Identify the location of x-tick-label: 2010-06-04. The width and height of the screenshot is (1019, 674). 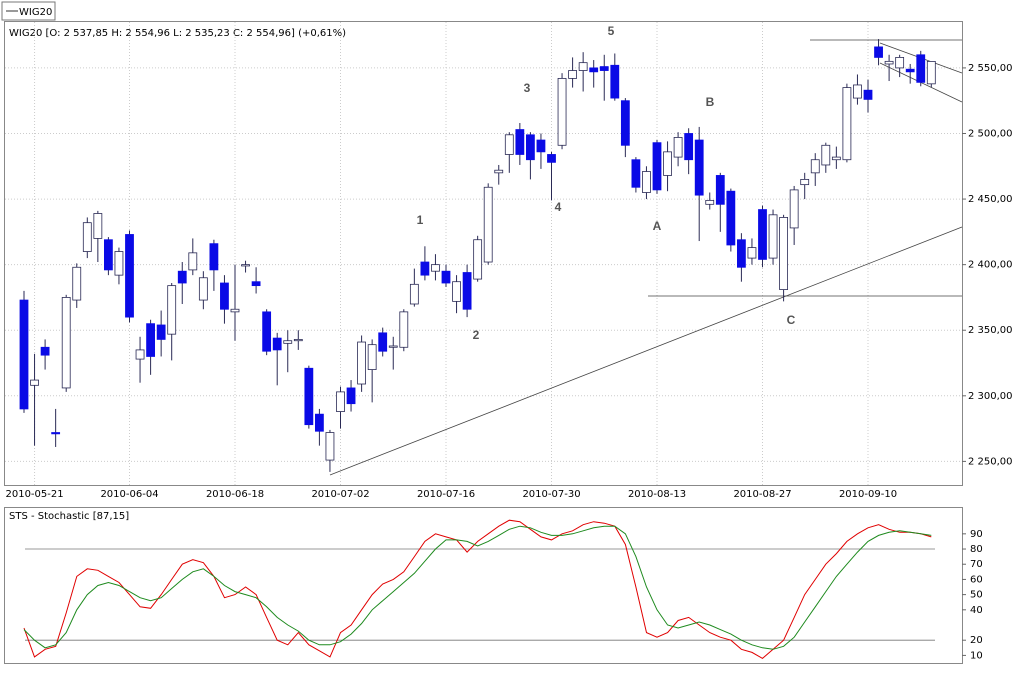
(129, 494).